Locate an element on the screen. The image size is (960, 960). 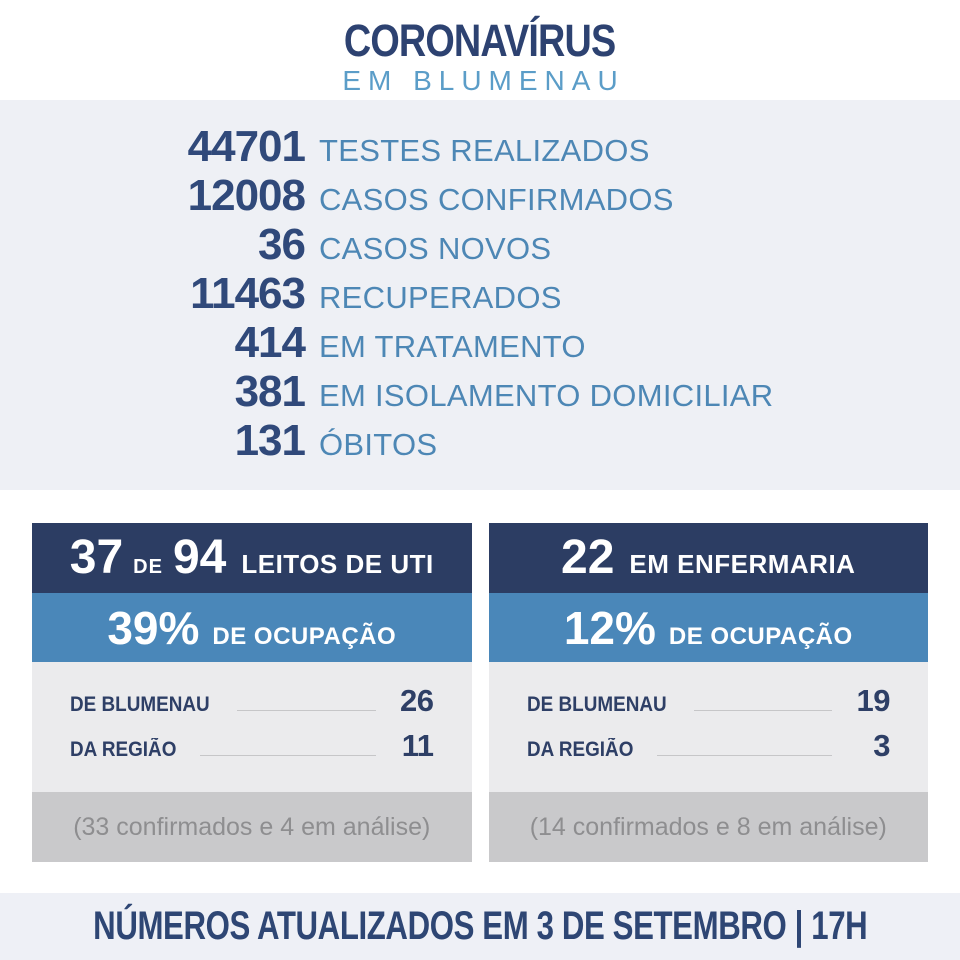
uti-row-blumenau: DE BLUMENAU 26 is located at coordinates (252, 705).